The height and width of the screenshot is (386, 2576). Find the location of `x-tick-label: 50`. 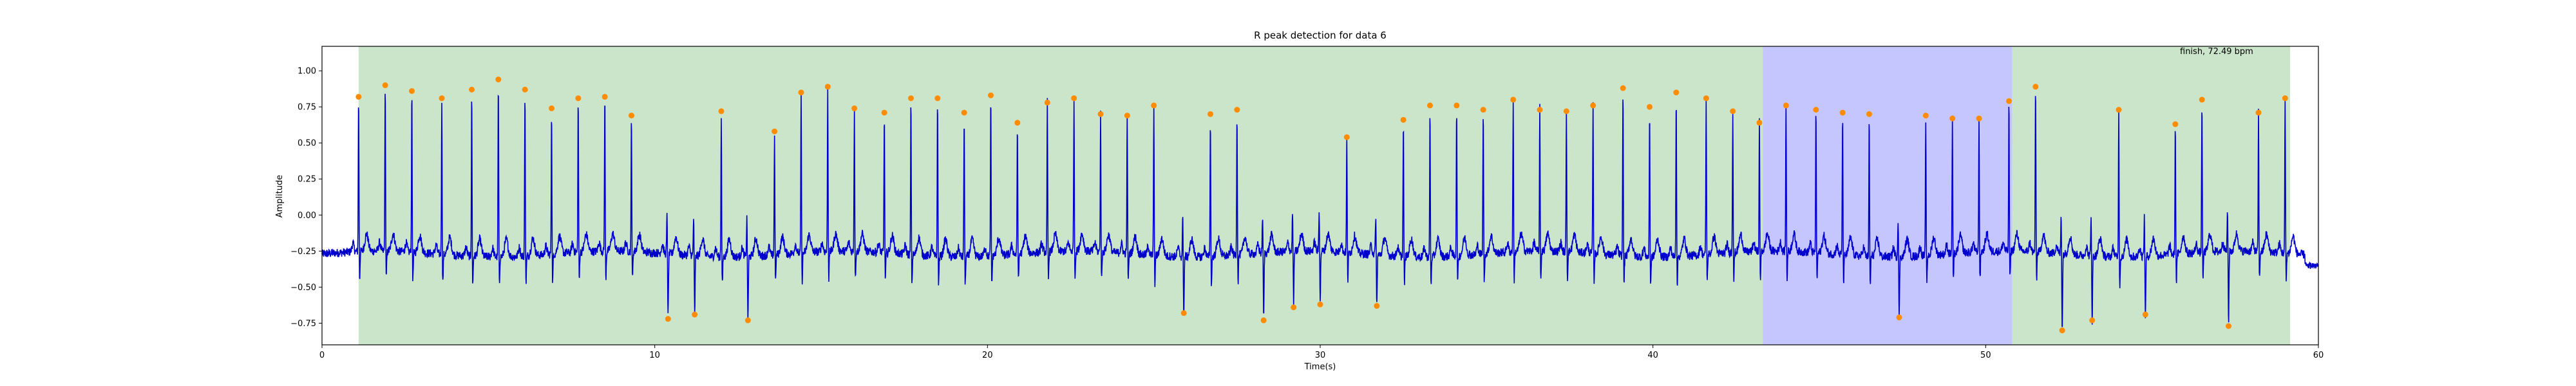

x-tick-label: 50 is located at coordinates (1985, 355).